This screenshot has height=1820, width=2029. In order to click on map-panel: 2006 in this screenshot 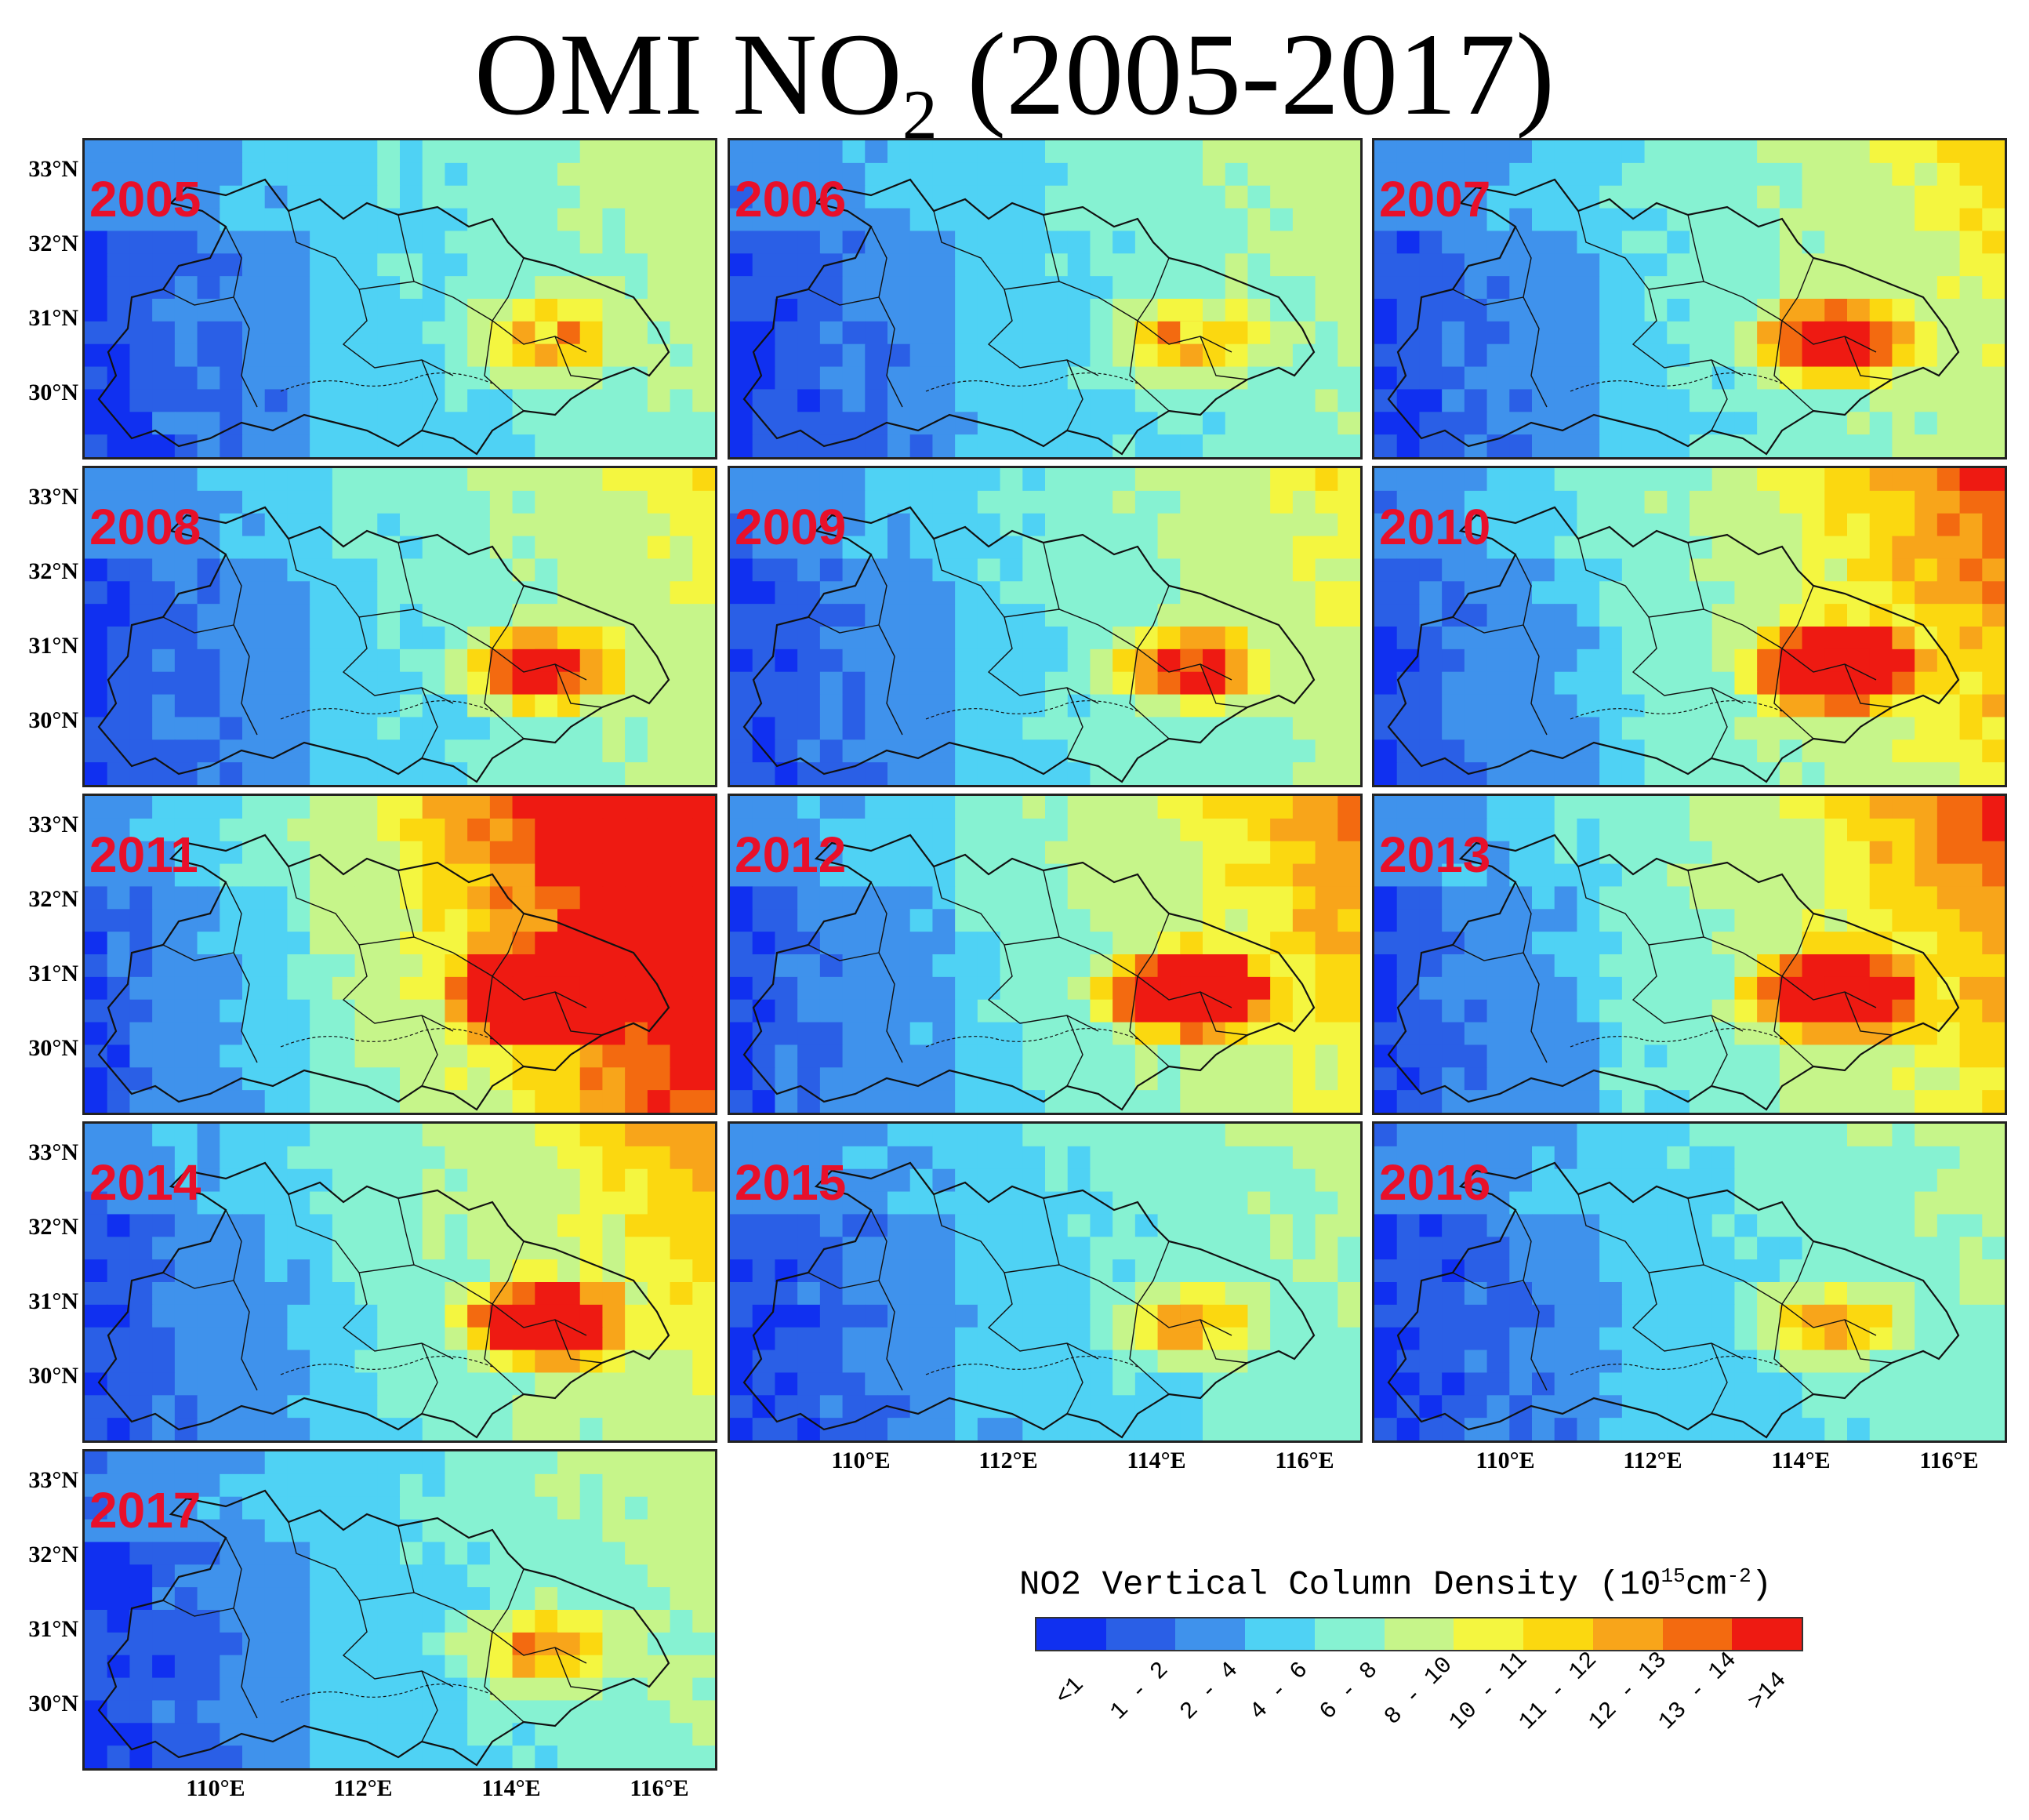, I will do `click(1045, 299)`.